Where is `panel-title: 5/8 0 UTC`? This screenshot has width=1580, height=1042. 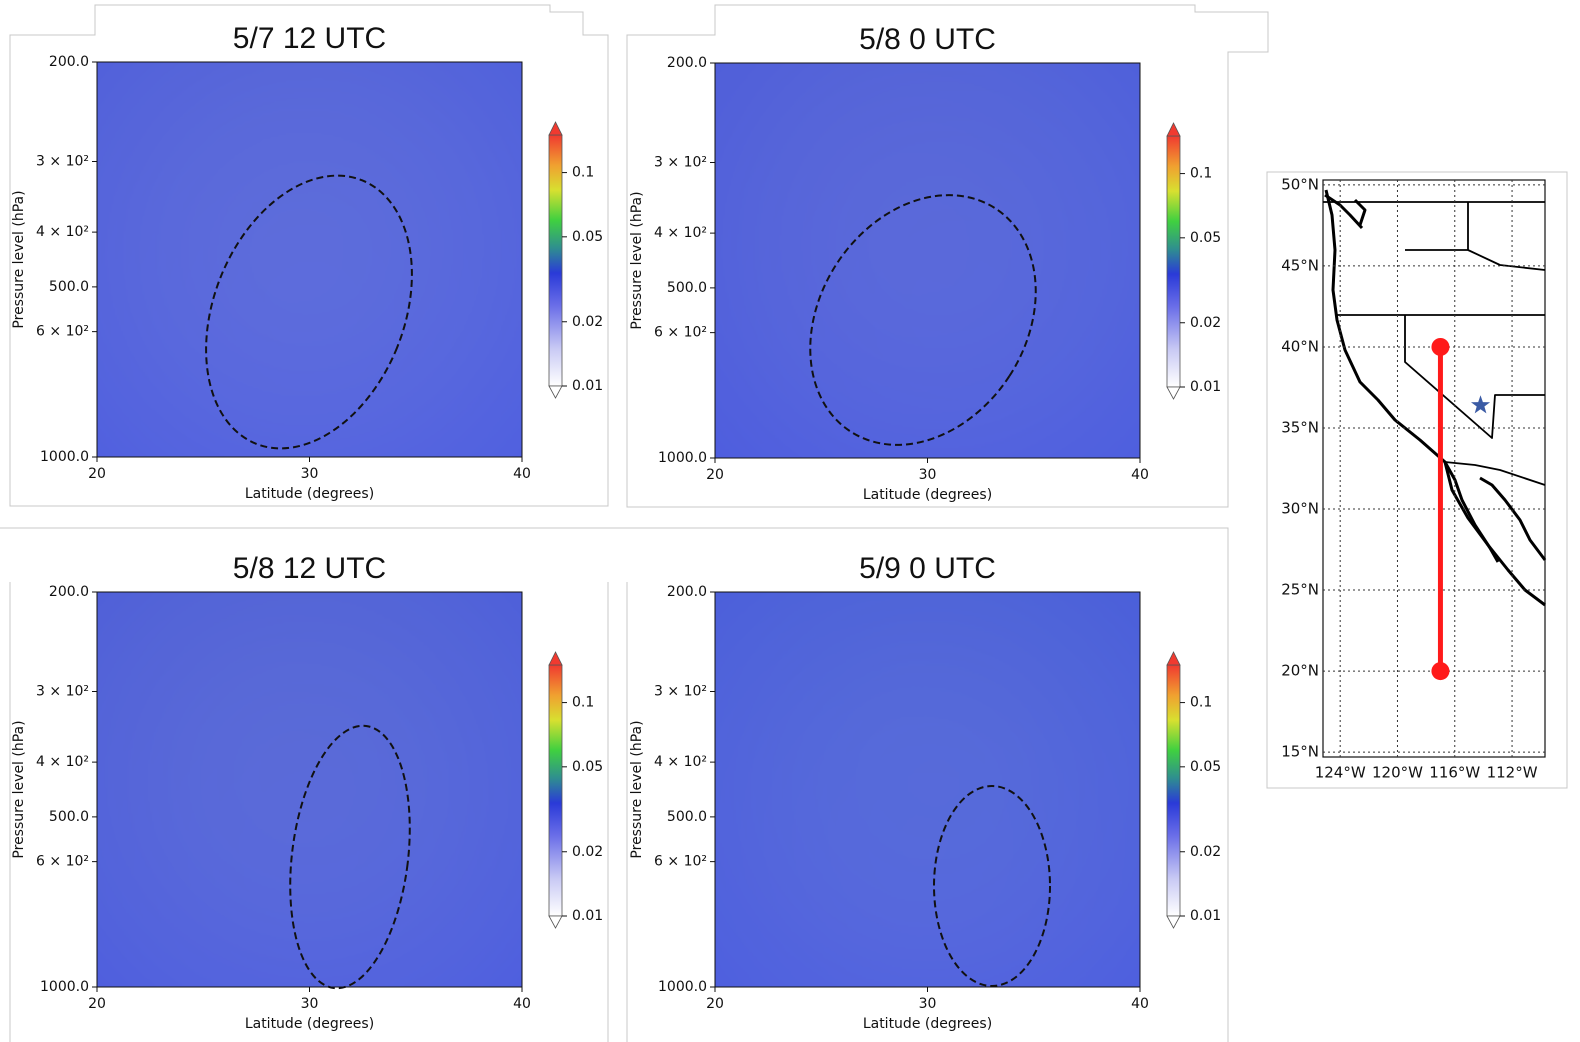 panel-title: 5/8 0 UTC is located at coordinates (927, 39).